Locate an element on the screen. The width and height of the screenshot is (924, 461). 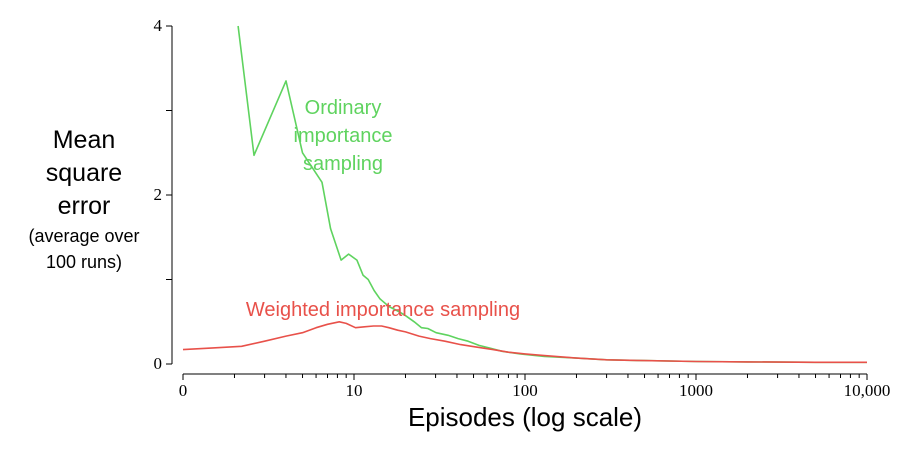
x-tick-label-4: 10,000 is located at coordinates (867, 390).